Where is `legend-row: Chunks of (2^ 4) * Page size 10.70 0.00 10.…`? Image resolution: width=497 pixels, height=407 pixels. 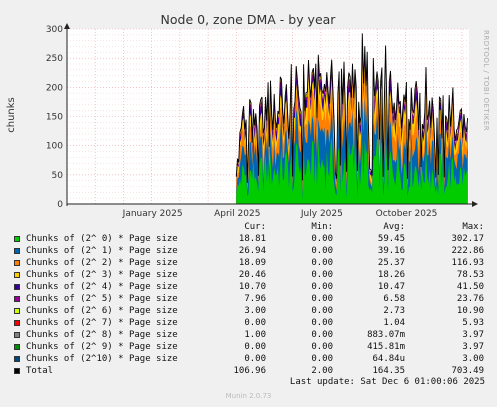
legend-row: Chunks of (2^ 4) * Page size 10.70 0.00 10.… is located at coordinates (248, 287).